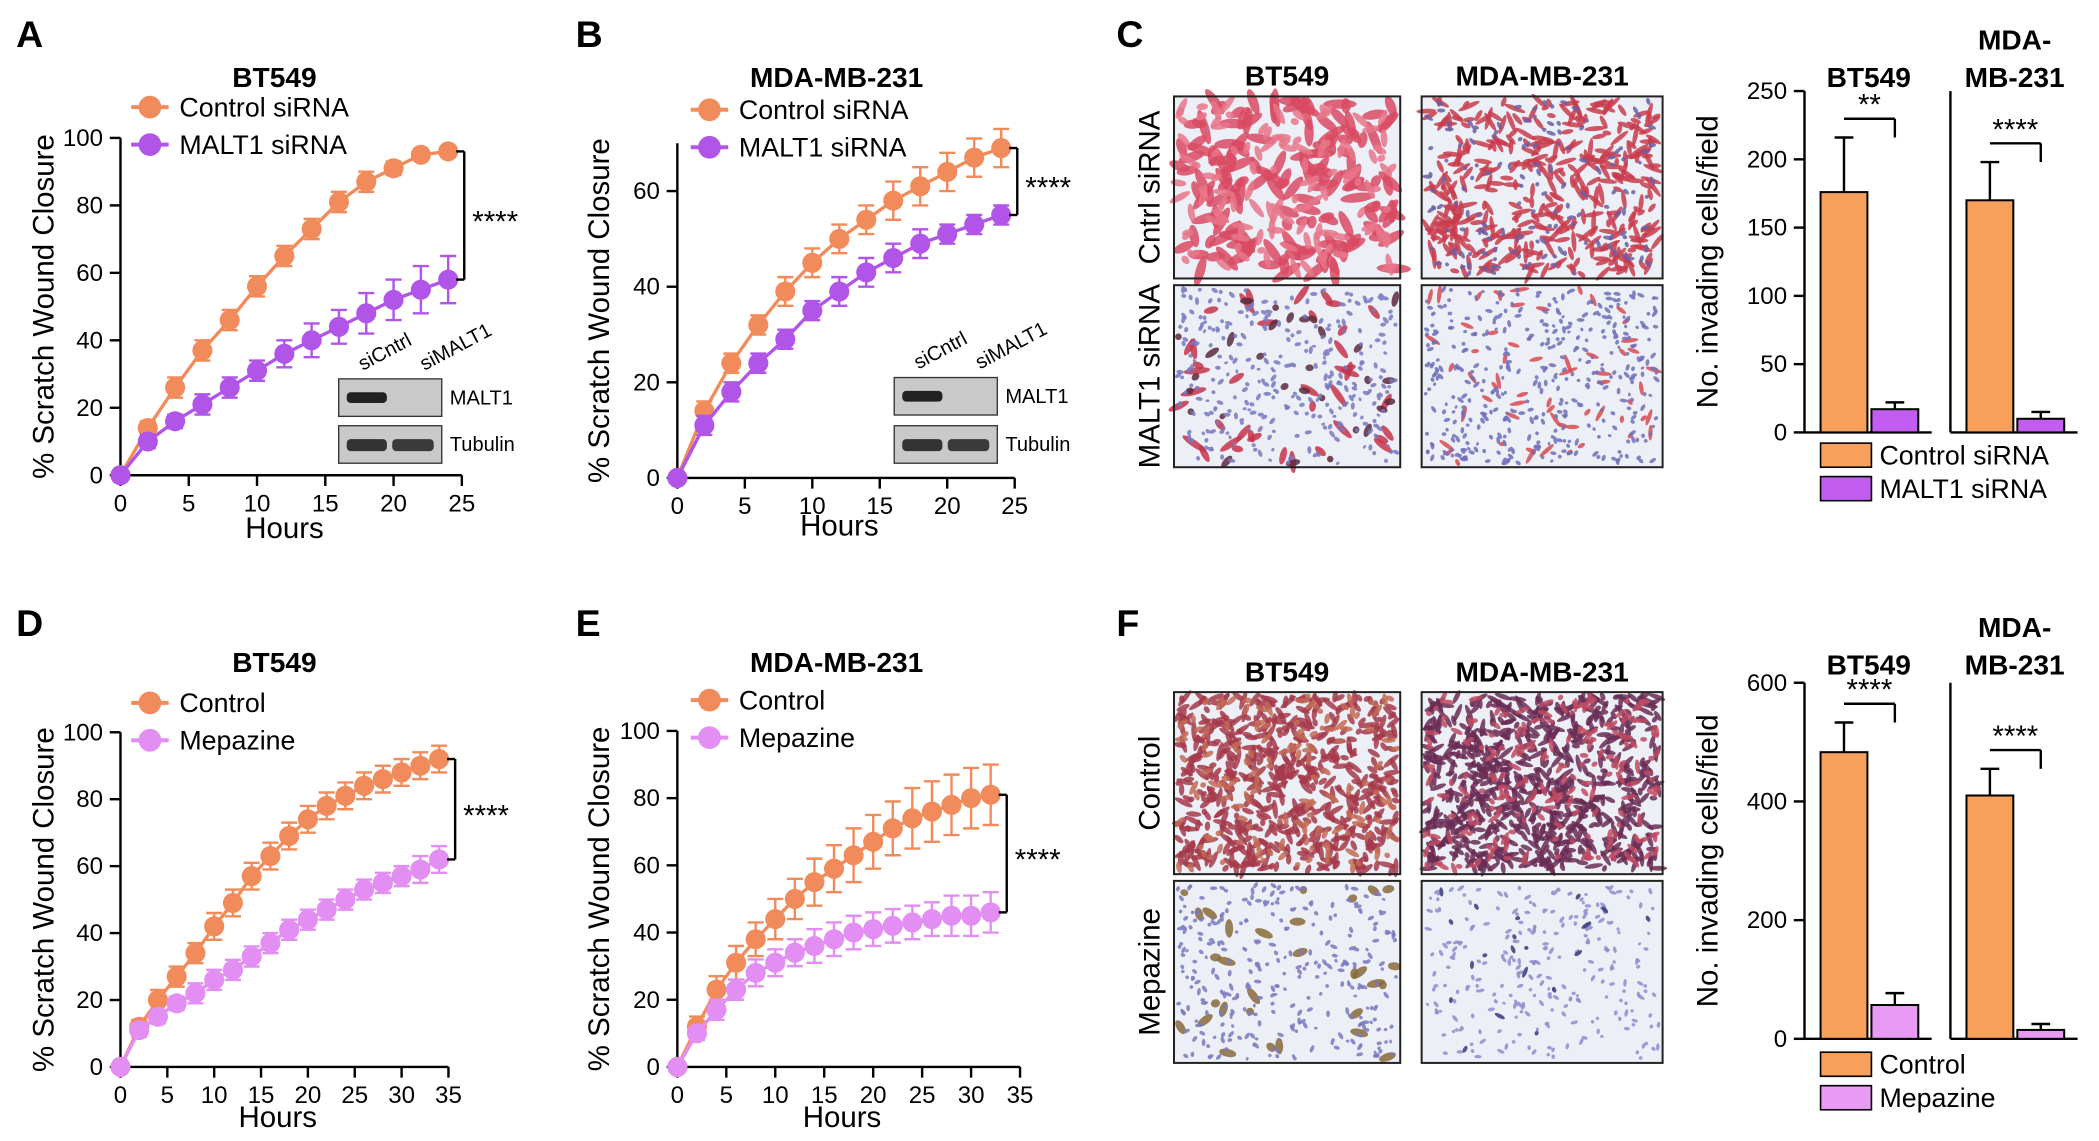 Image resolution: width=2099 pixels, height=1141 pixels. Describe the element at coordinates (1541, 76) in the screenshot. I see `column-label: MDA-MB-231` at that location.